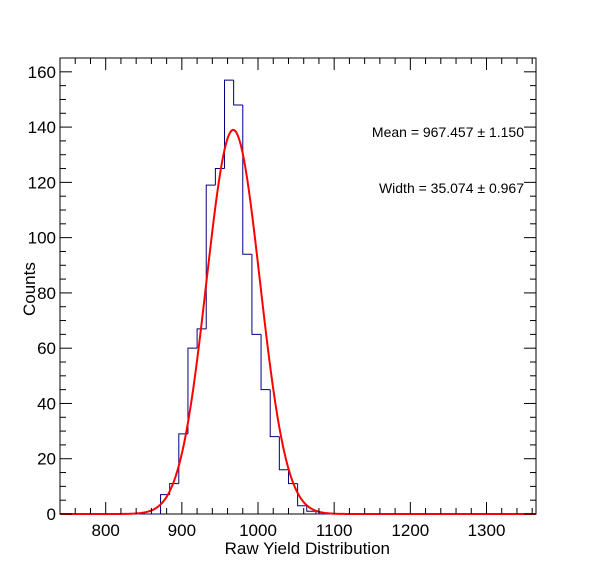  What do you see at coordinates (451, 188) in the screenshot?
I see `width-annotation: Width = 35.074 ± 0.967` at bounding box center [451, 188].